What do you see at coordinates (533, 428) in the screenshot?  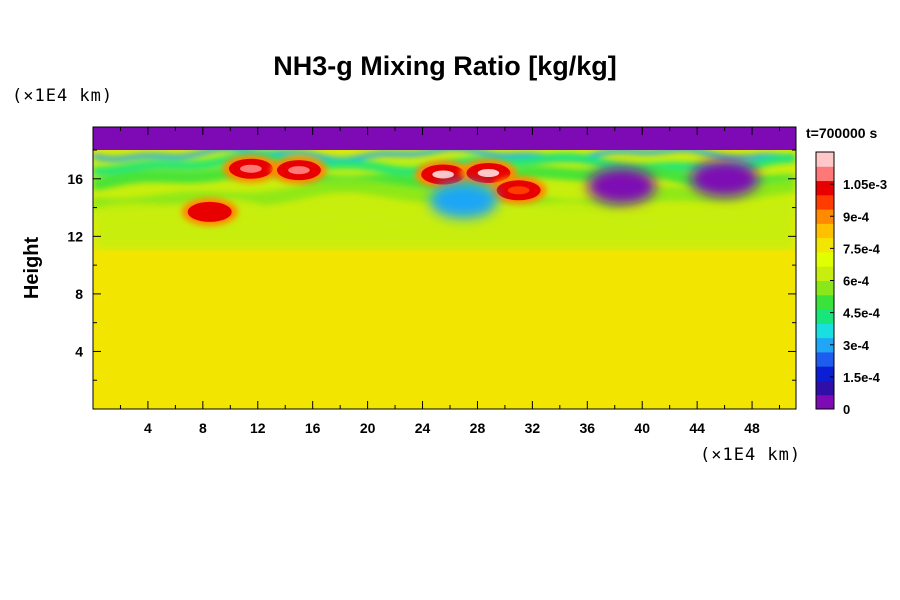 I see `x-tick-label: 32` at bounding box center [533, 428].